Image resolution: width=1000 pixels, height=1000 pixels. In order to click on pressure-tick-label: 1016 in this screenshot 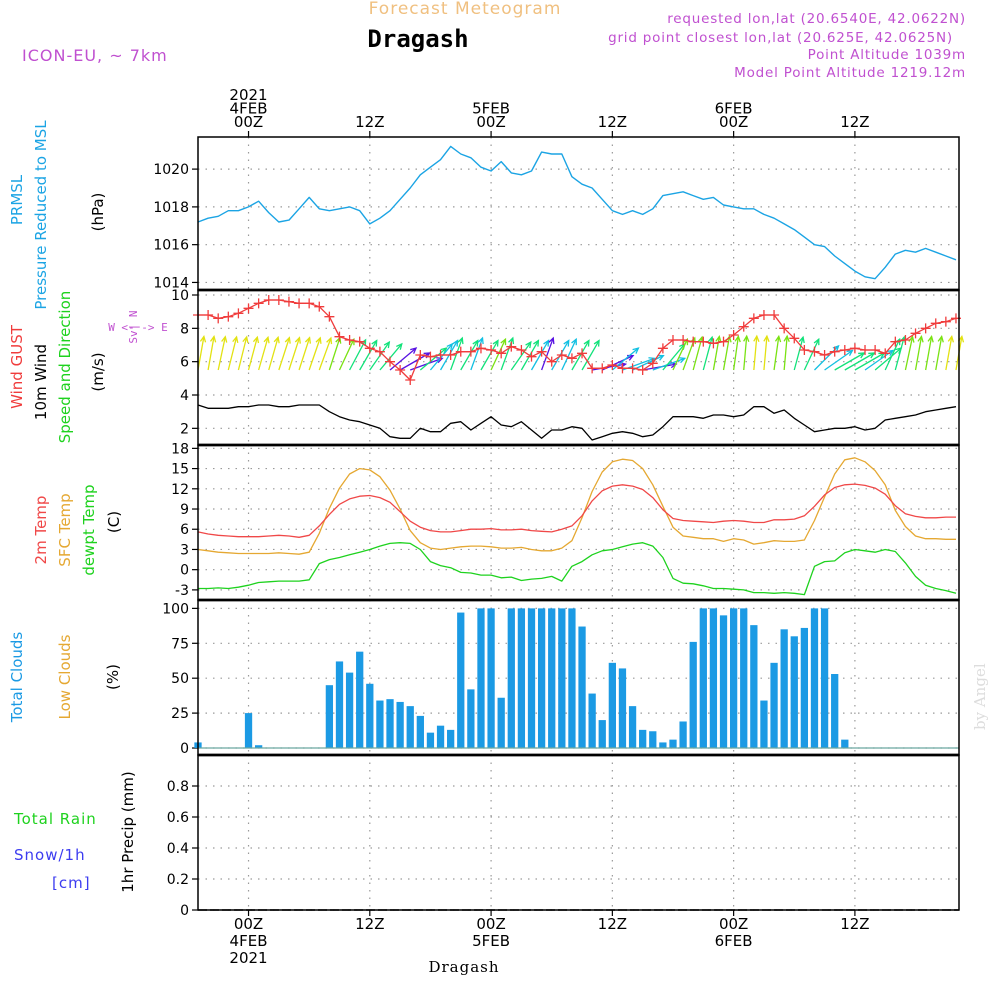, I will do `click(171, 246)`.